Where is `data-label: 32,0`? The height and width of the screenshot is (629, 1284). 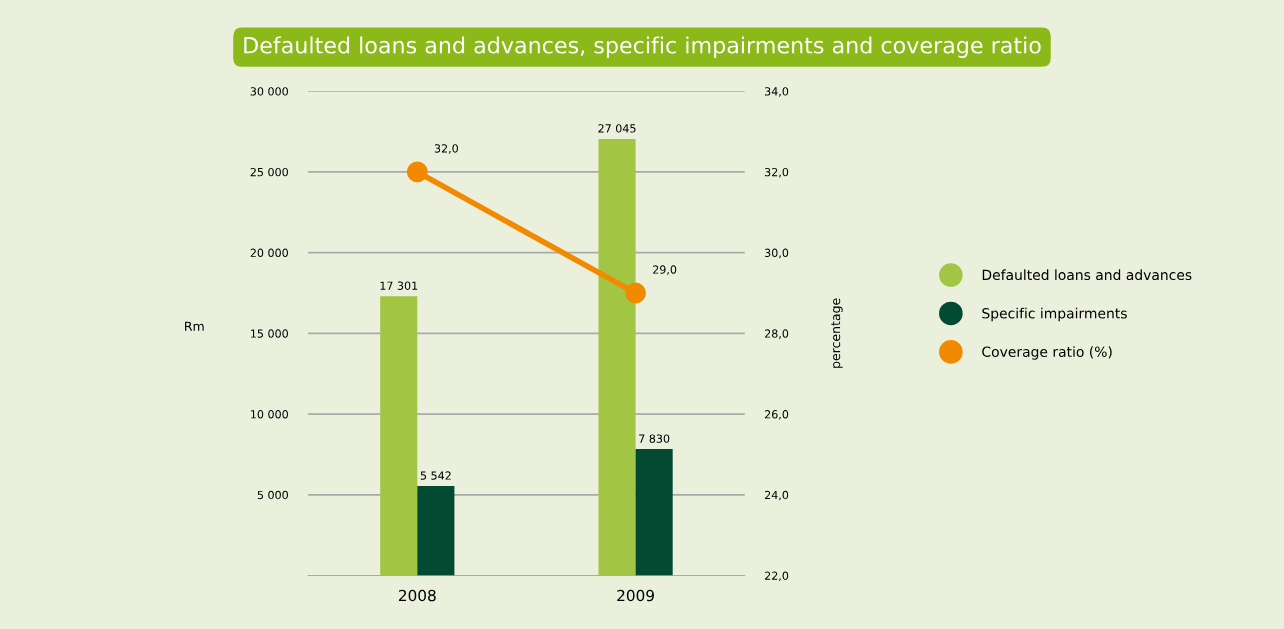
data-label: 32,0 is located at coordinates (446, 149).